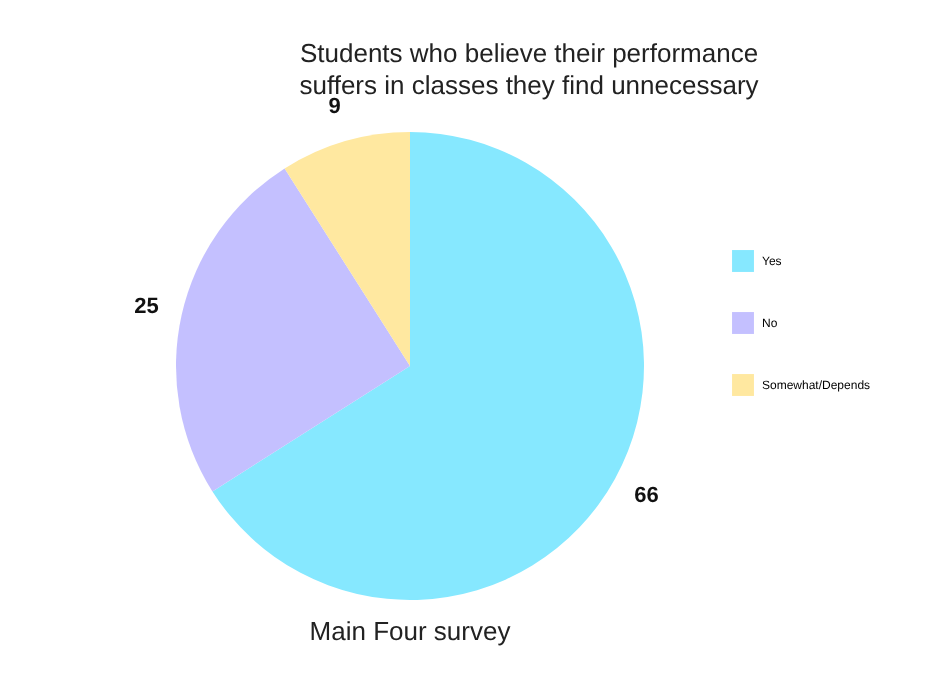  I want to click on chart-title: Students who believe their performance suffers in classes they find unnecessary, so click(529, 69).